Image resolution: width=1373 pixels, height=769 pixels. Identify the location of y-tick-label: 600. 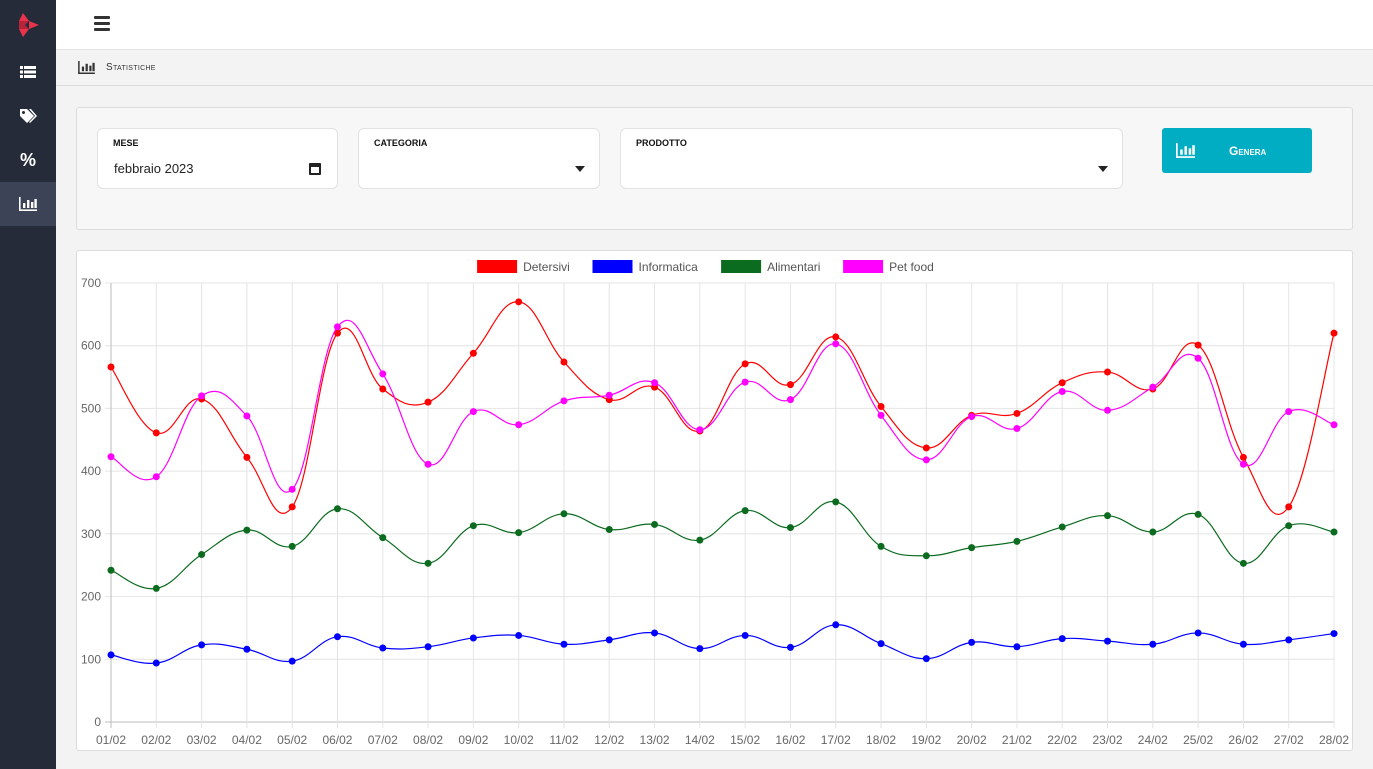
(91, 346).